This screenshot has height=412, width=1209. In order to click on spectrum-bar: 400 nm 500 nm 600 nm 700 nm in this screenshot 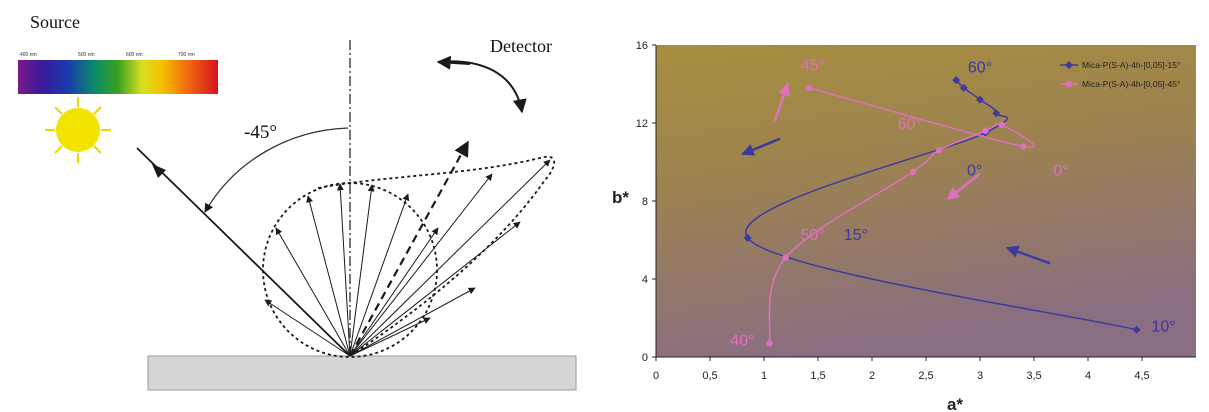, I will do `click(118, 73)`.